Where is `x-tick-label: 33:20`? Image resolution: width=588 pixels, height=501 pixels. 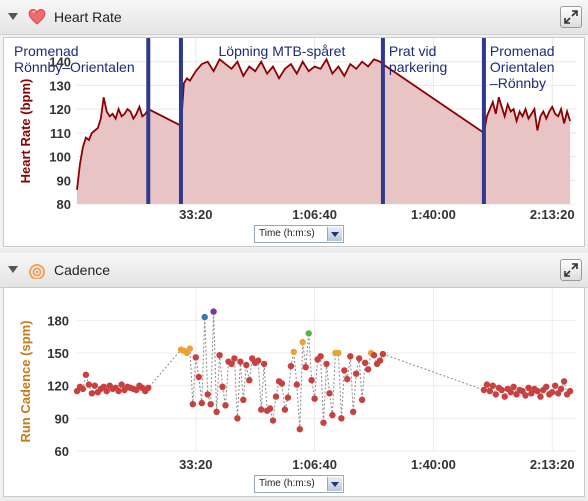
x-tick-label: 33:20 is located at coordinates (195, 214).